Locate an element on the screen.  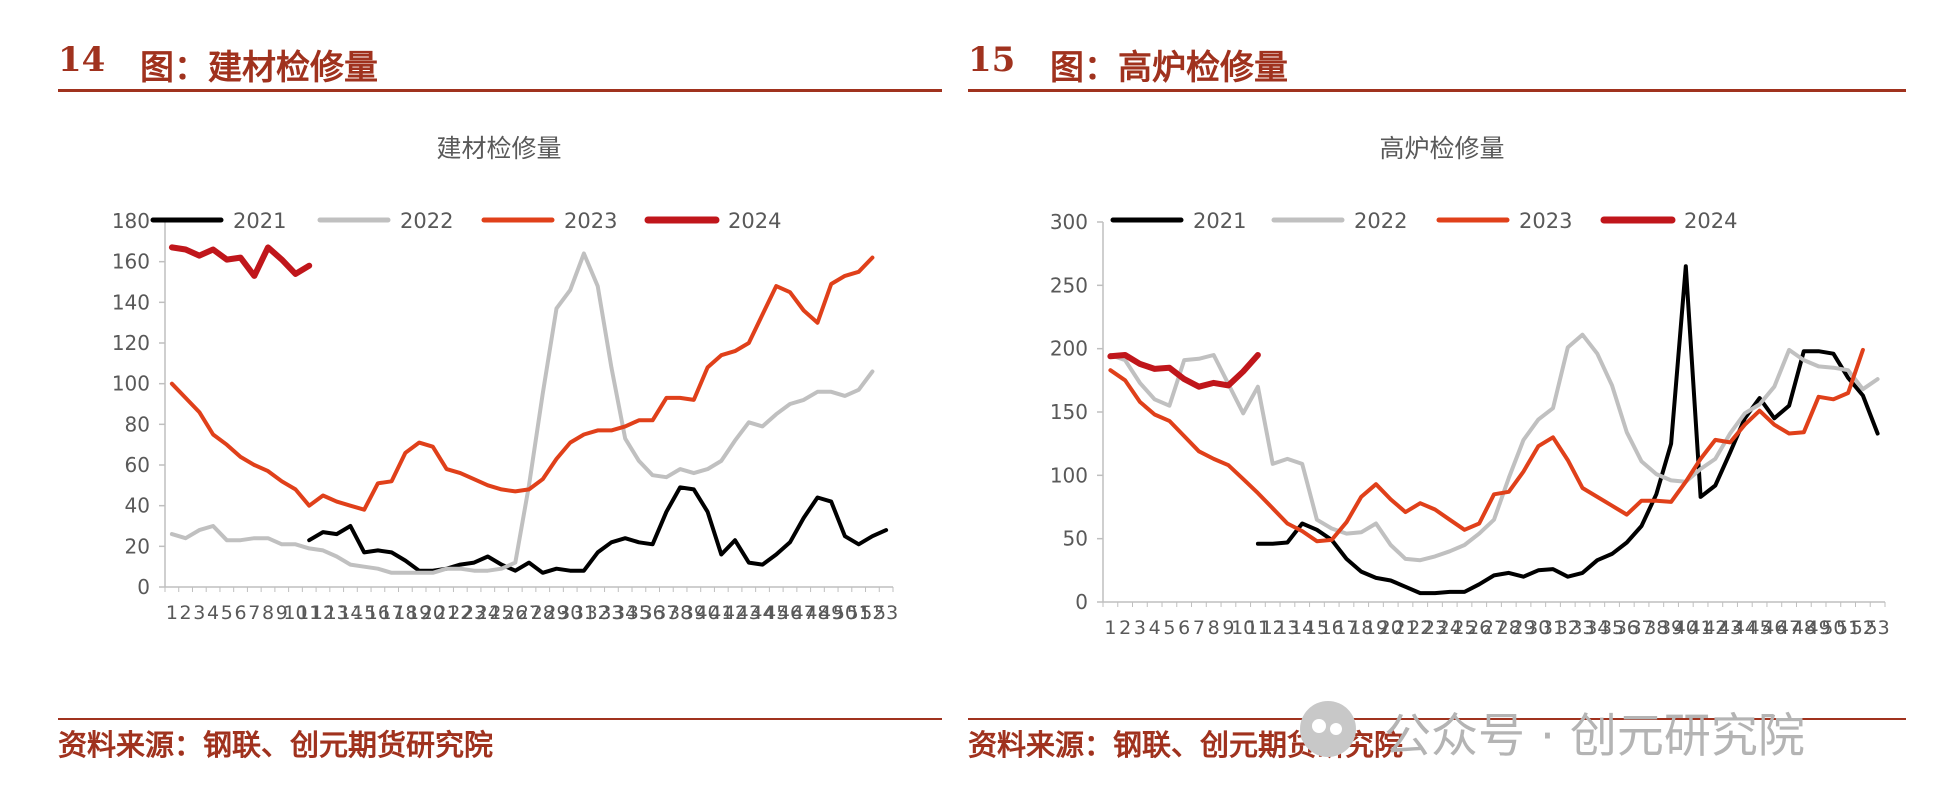
x-tick-label: 53 is located at coordinates (886, 613).